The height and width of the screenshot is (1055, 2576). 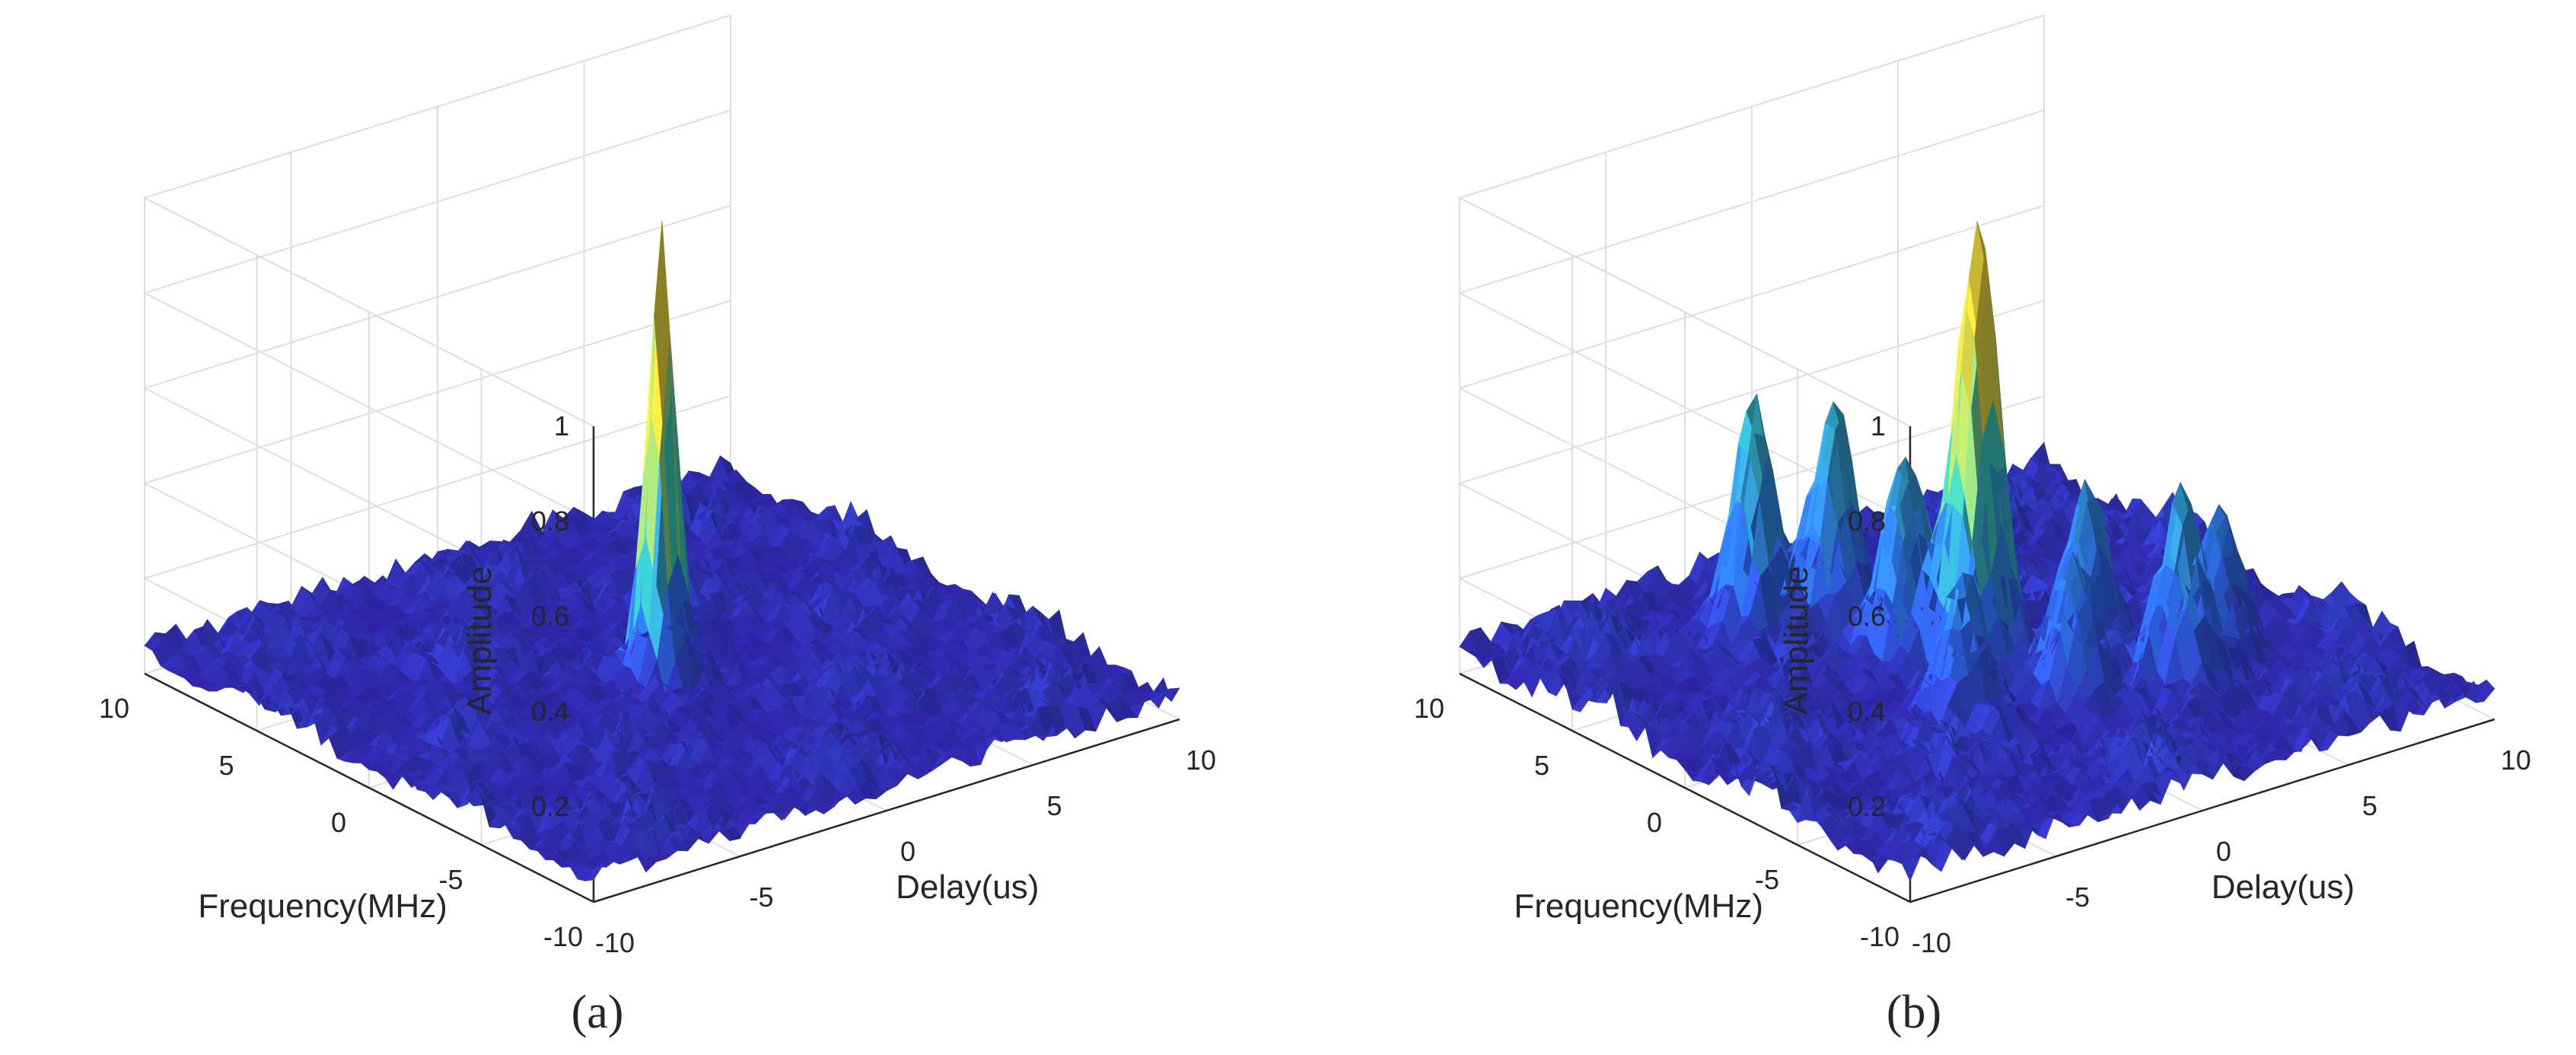 I want to click on z-tick-label: 0.2, so click(x=550, y=806).